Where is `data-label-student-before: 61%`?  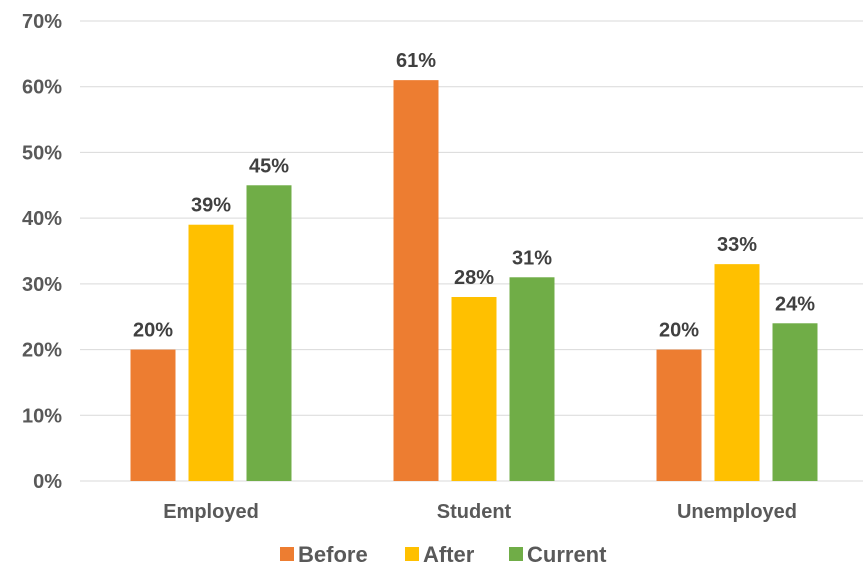 data-label-student-before: 61% is located at coordinates (416, 61).